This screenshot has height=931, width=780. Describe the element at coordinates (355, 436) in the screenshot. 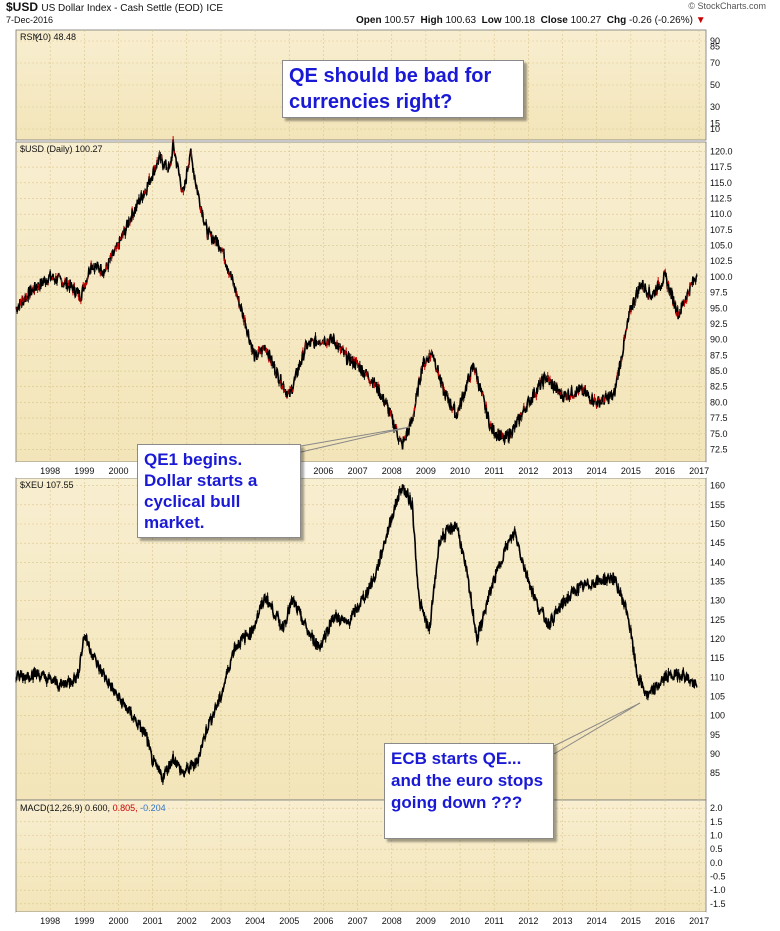

I see `callout-qe1-pointer` at that location.